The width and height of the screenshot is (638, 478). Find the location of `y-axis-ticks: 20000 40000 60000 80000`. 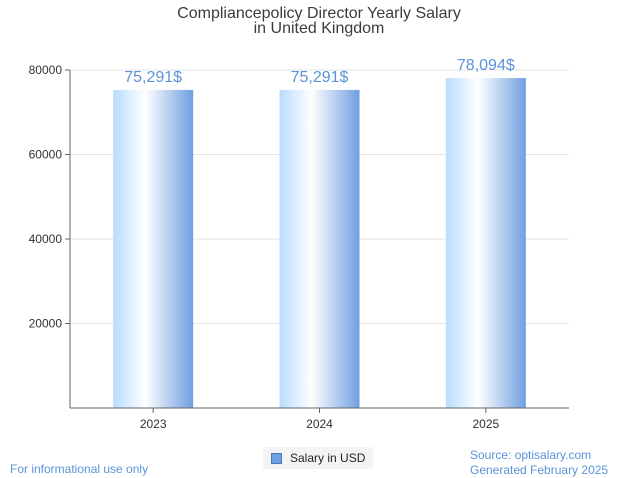

y-axis-ticks: 20000 40000 60000 80000 is located at coordinates (49, 197).